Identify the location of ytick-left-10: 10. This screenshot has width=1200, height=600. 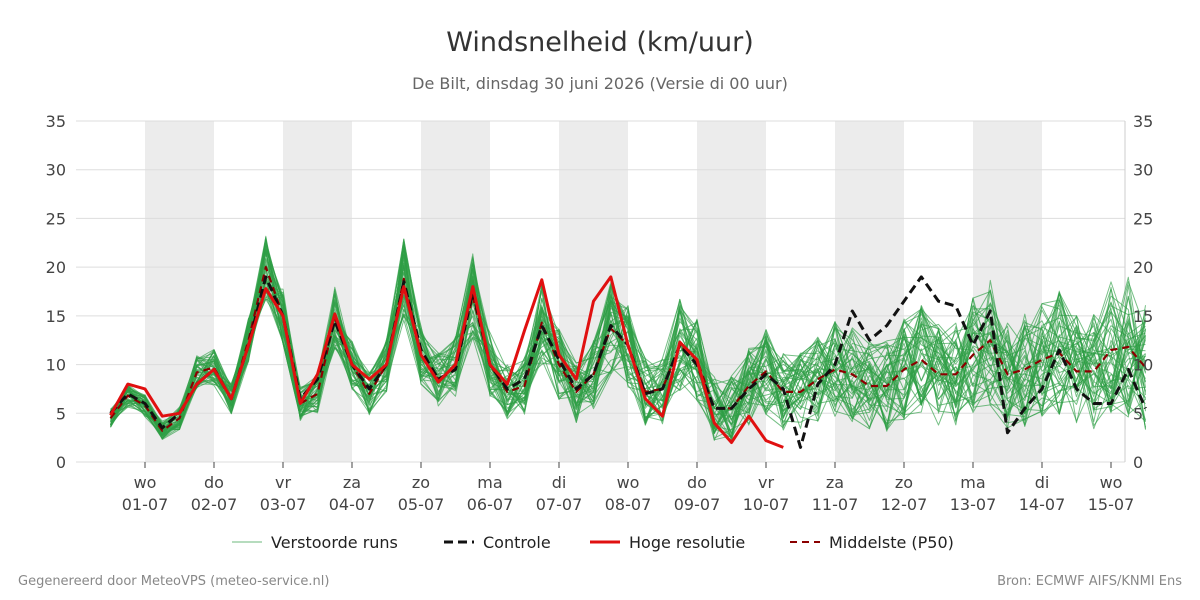
(56, 365).